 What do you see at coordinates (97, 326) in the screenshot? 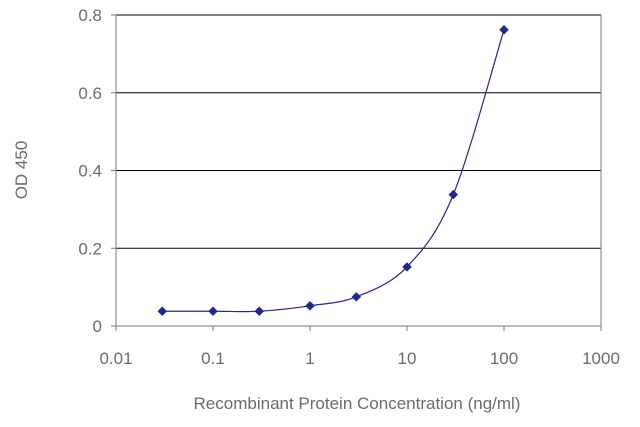
I see `y-tick-label: 0` at bounding box center [97, 326].